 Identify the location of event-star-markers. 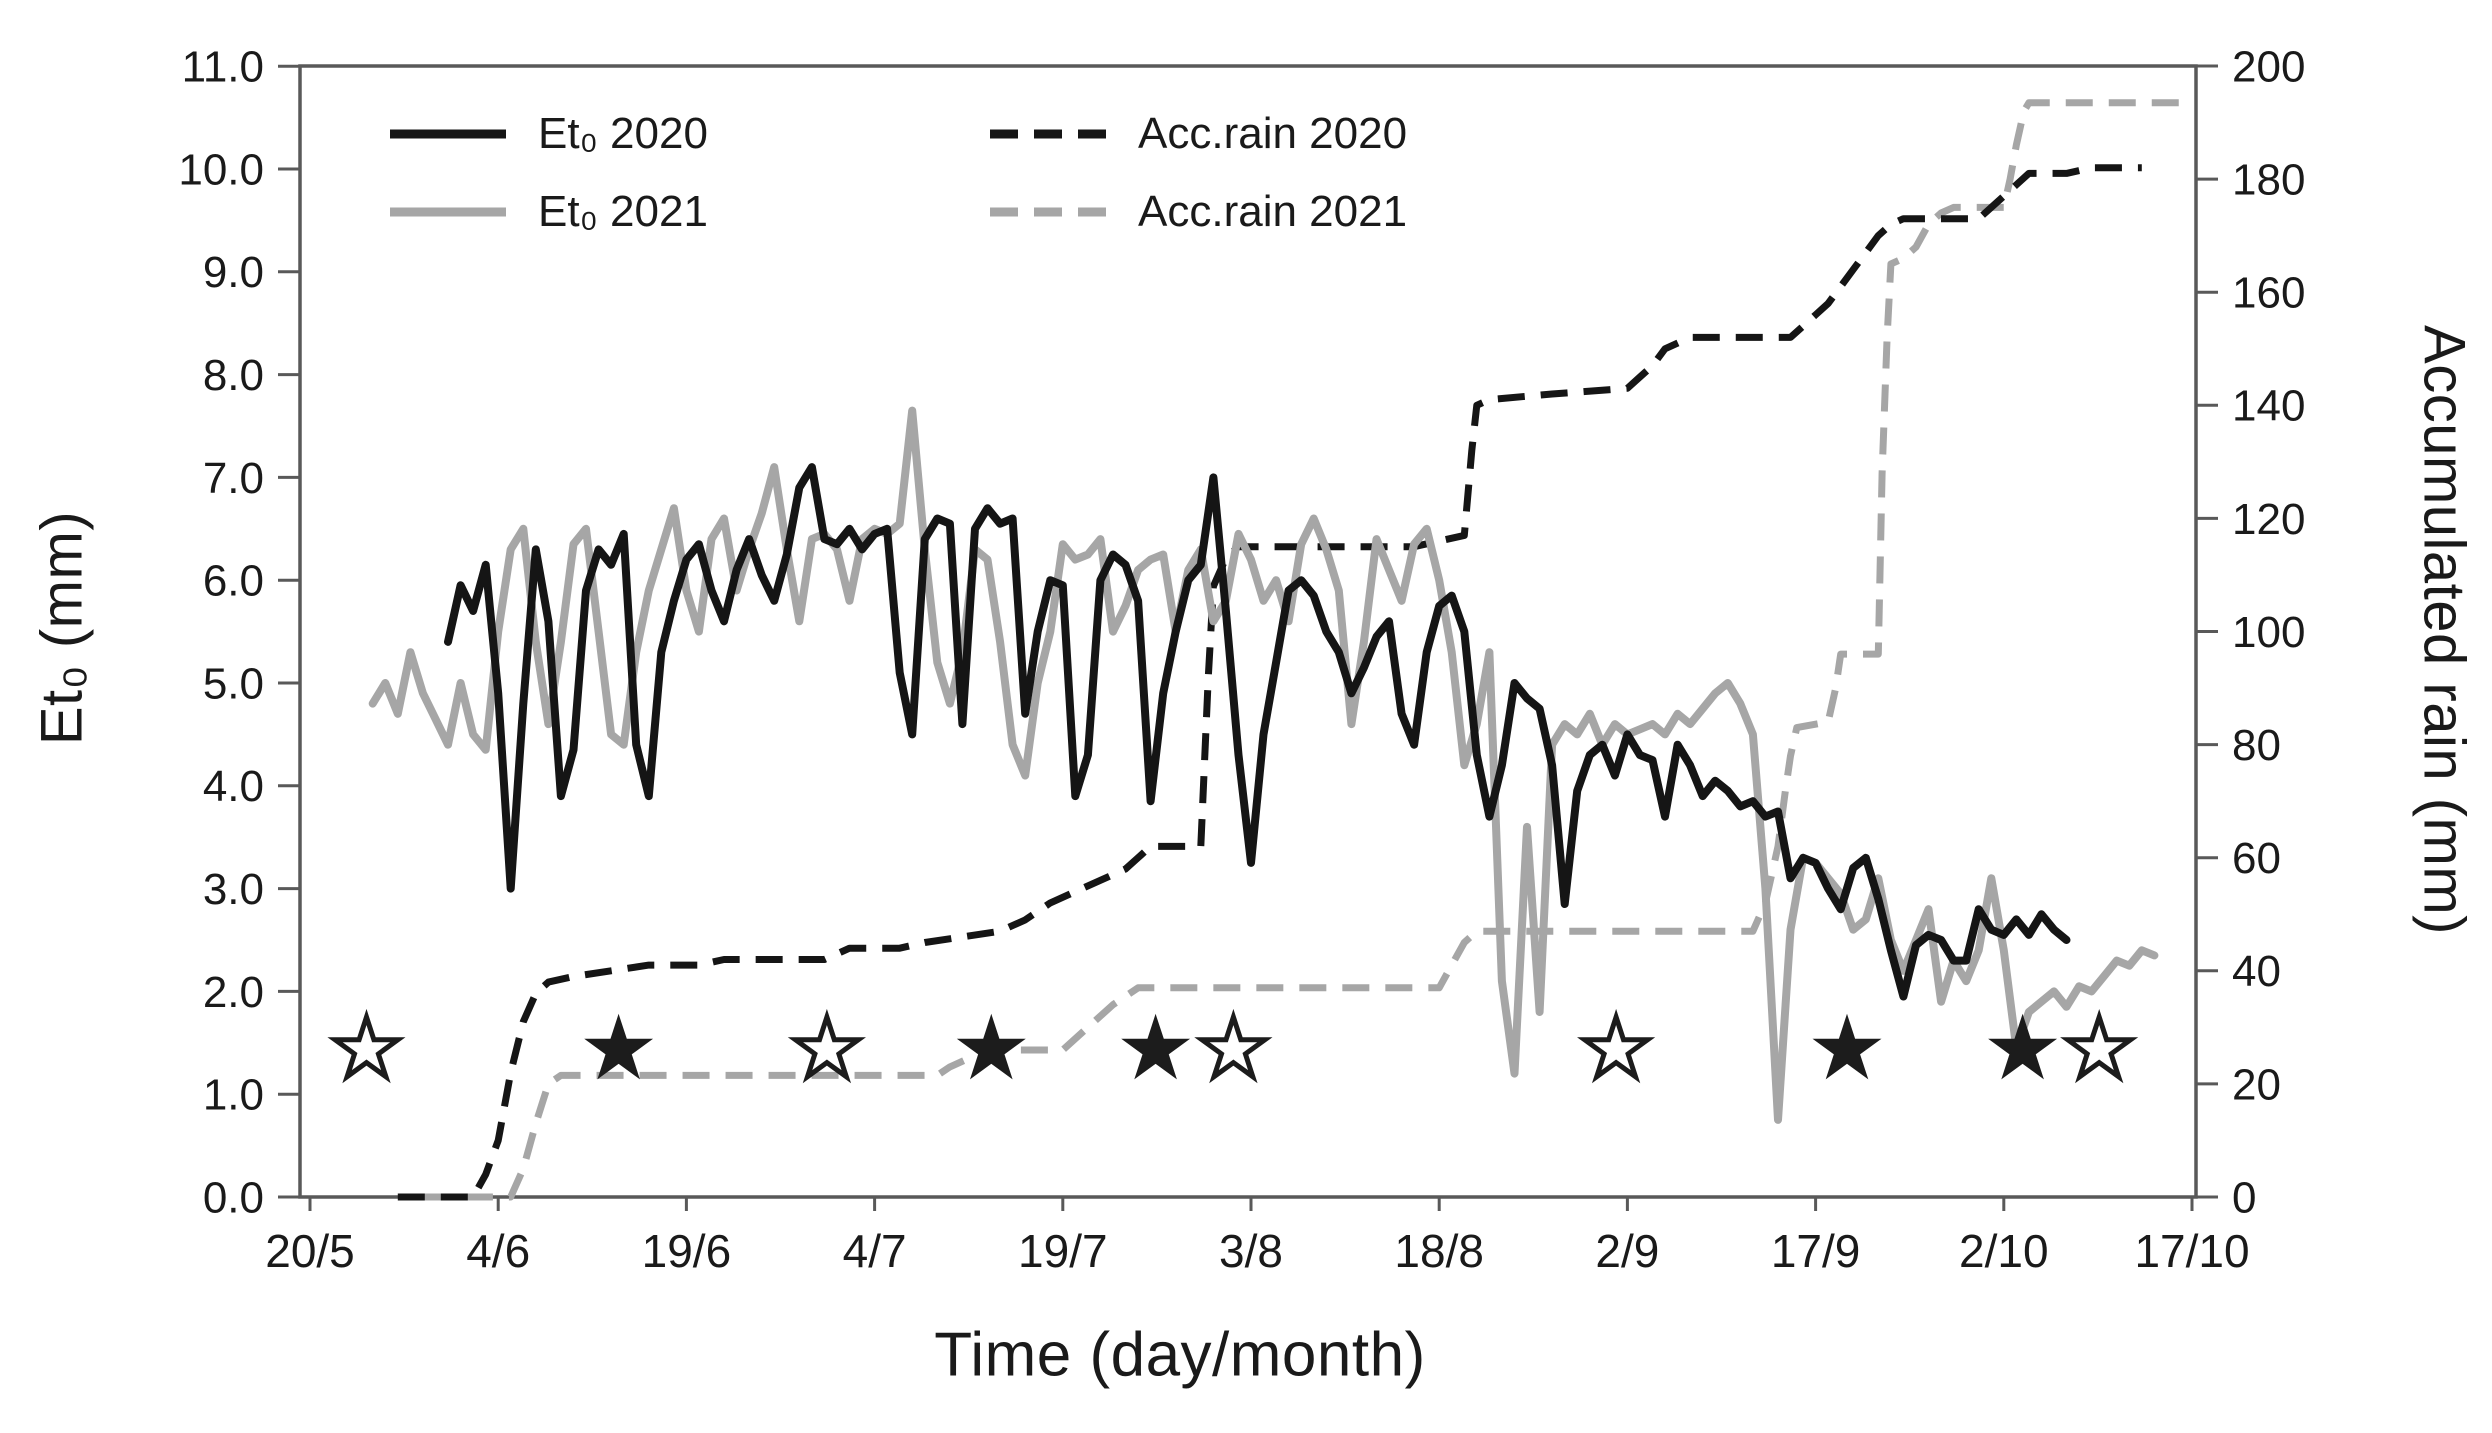
(1233, 1046).